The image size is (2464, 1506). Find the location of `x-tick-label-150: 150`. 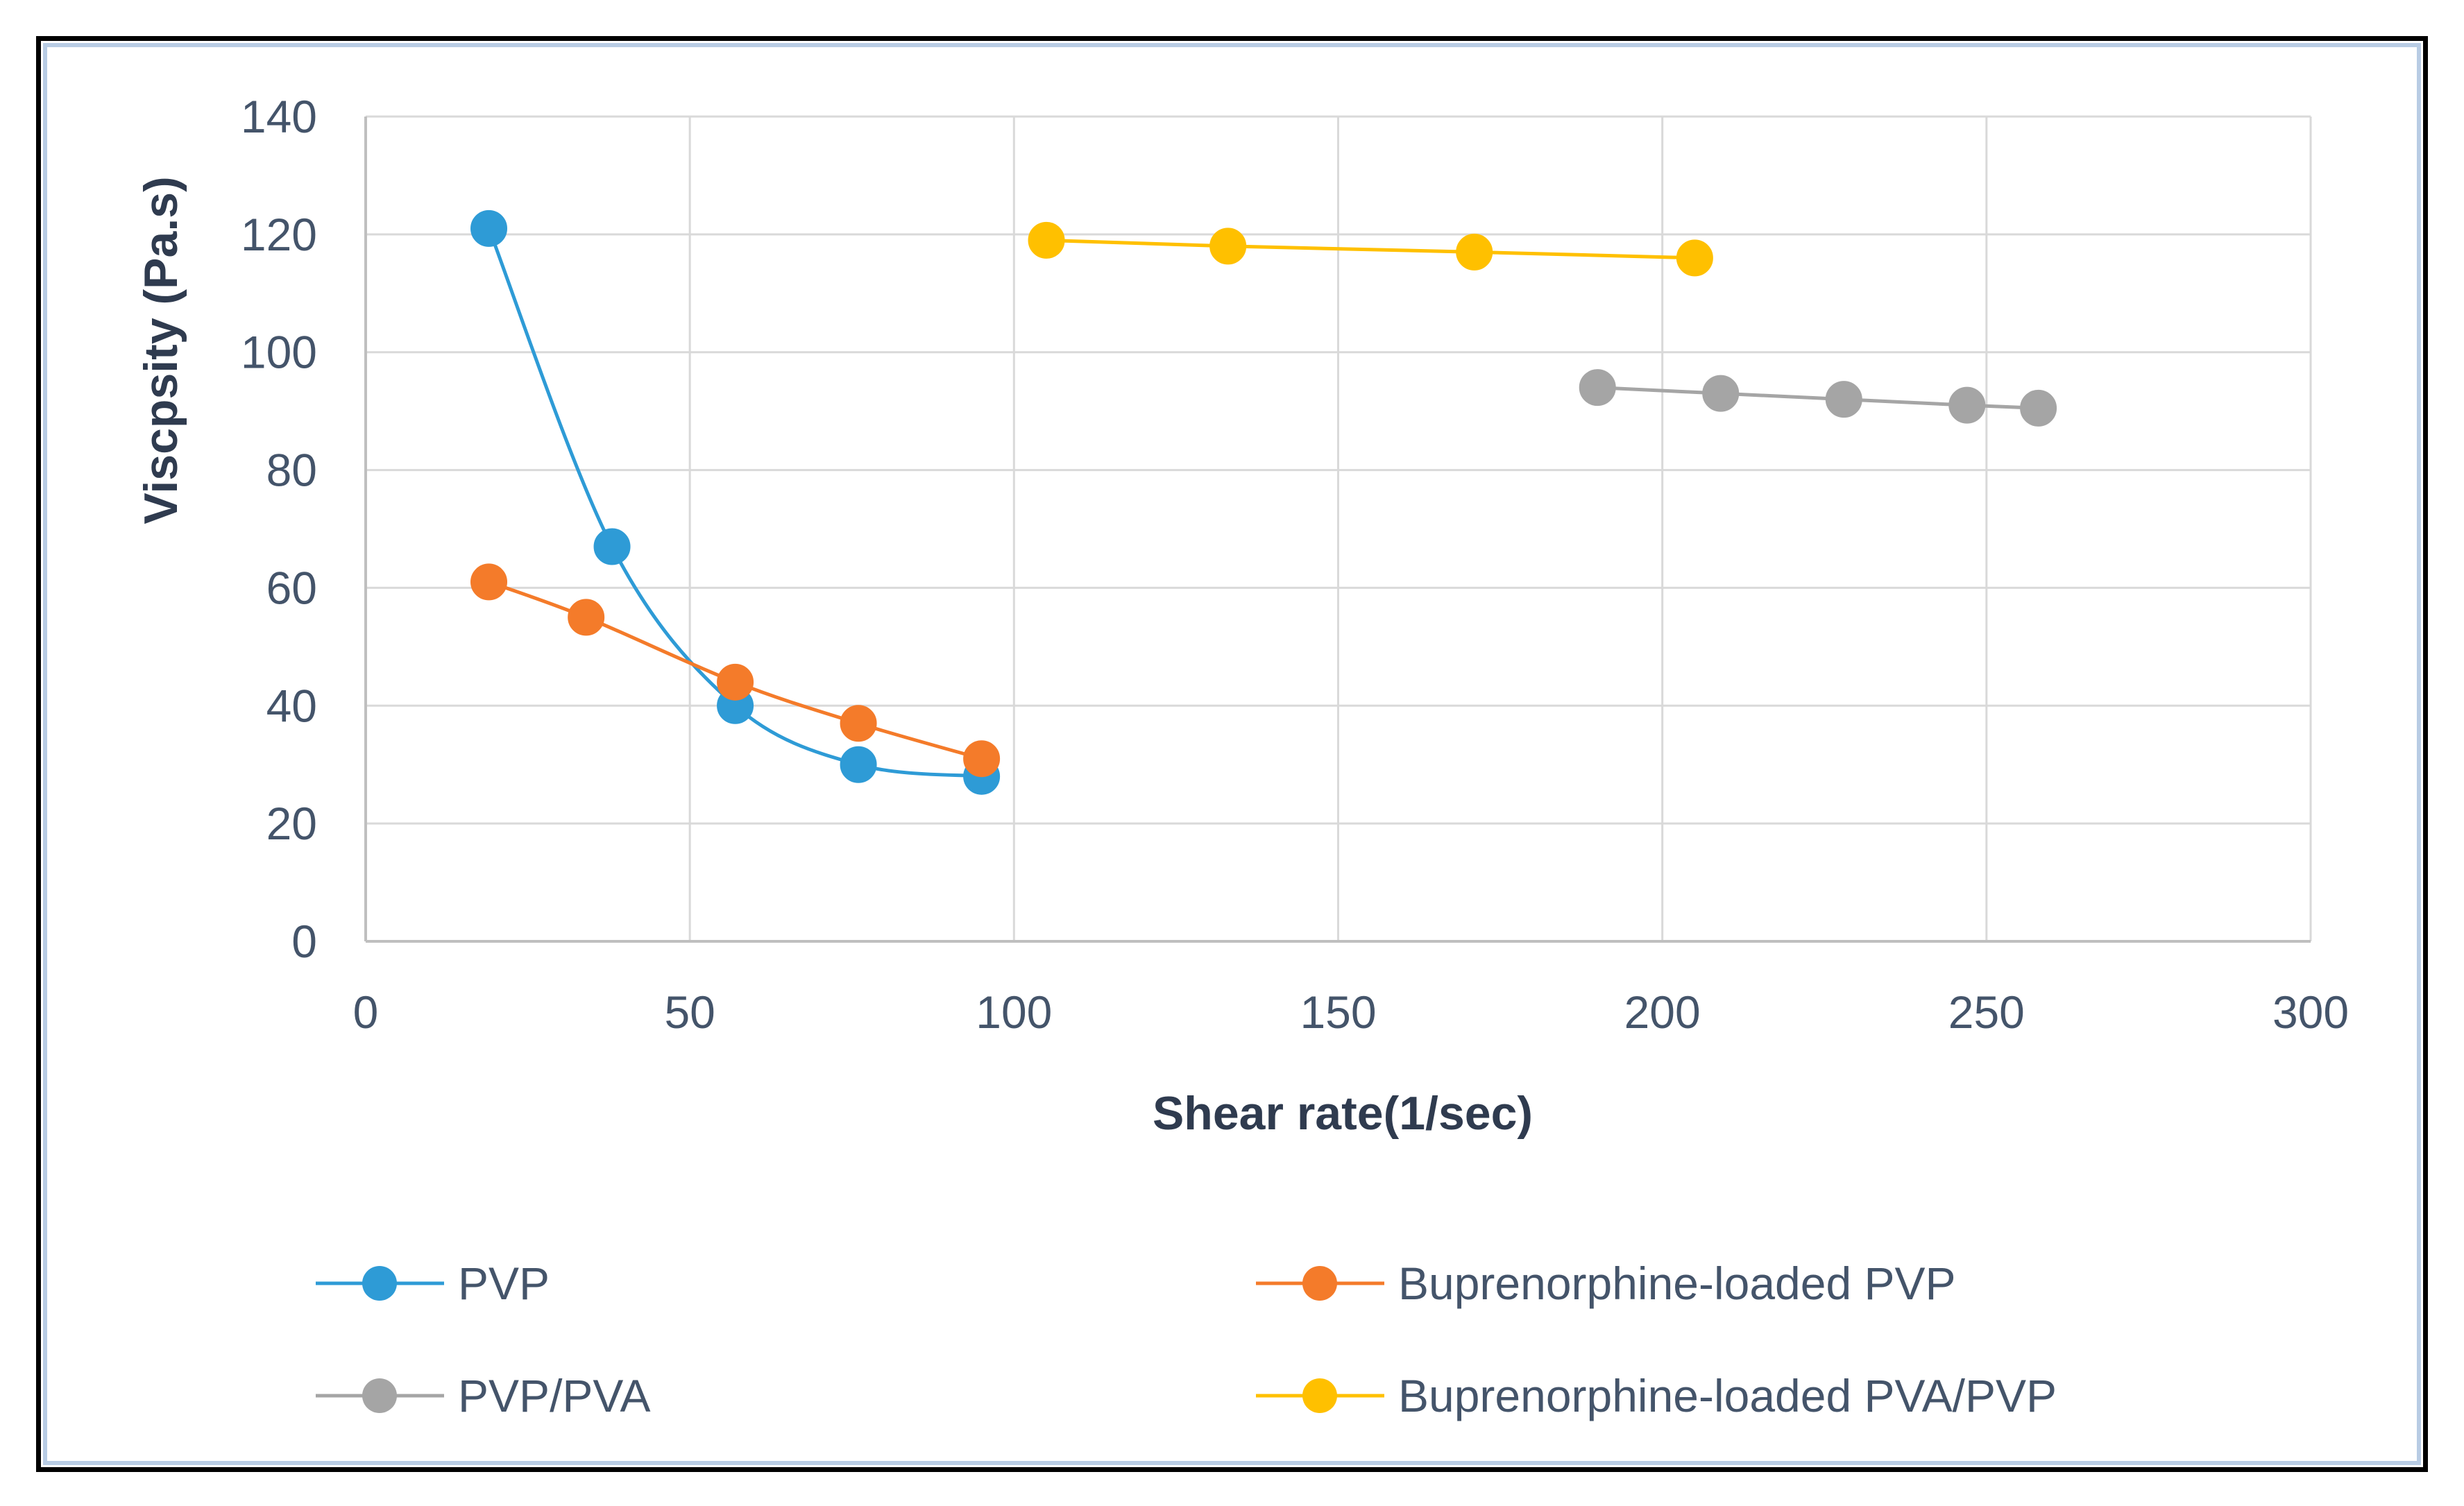

x-tick-label-150: 150 is located at coordinates (1338, 1012).